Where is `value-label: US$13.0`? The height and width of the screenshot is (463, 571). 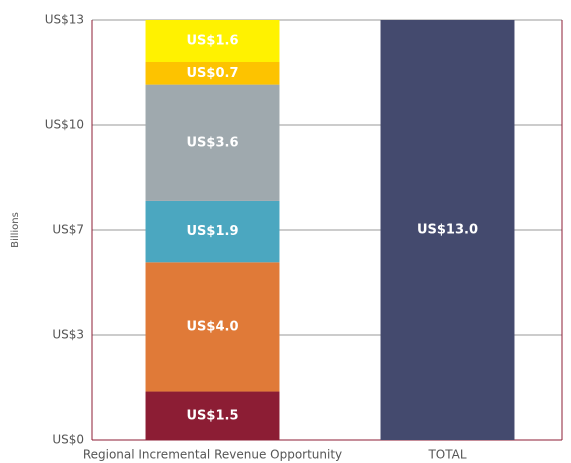
value-label: US$13.0 is located at coordinates (447, 230).